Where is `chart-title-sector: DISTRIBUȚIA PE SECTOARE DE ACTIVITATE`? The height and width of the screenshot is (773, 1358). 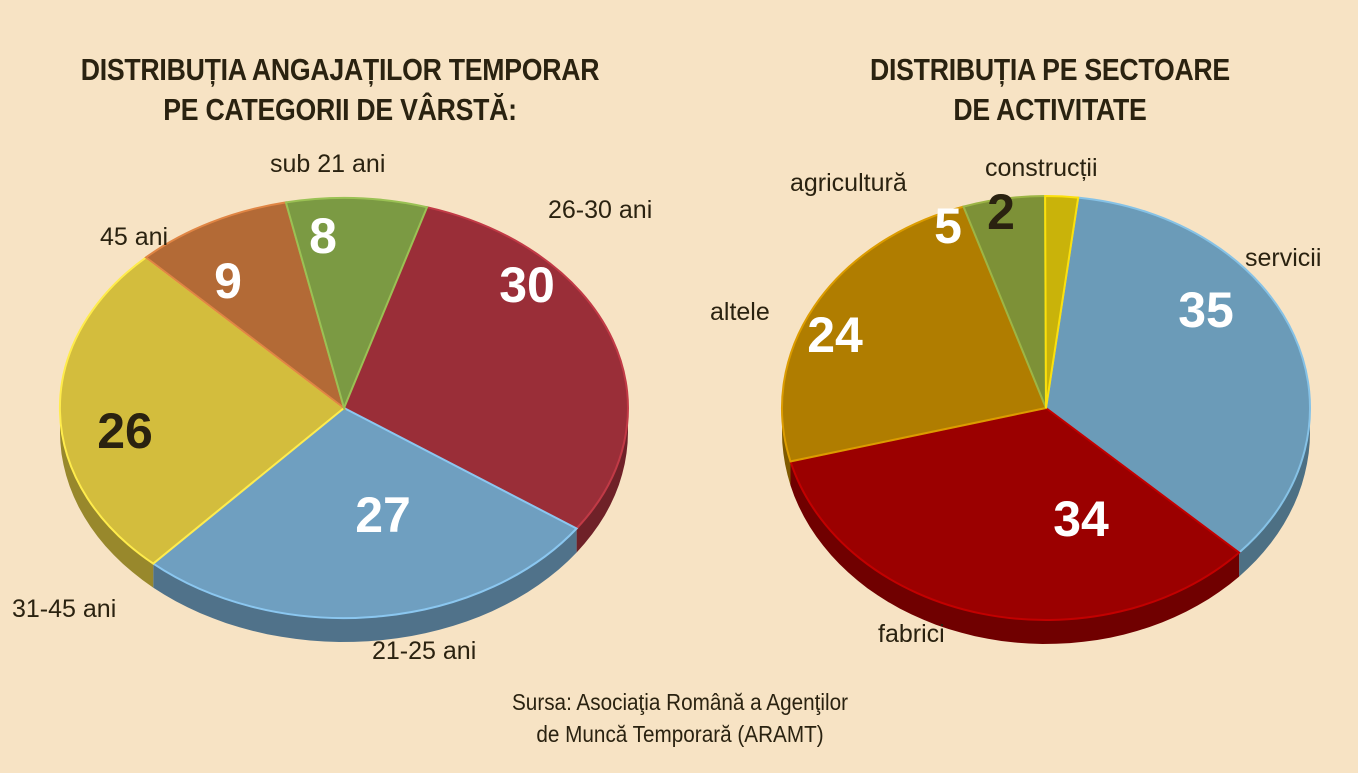 chart-title-sector: DISTRIBUȚIA PE SECTOARE DE ACTIVITATE is located at coordinates (1050, 90).